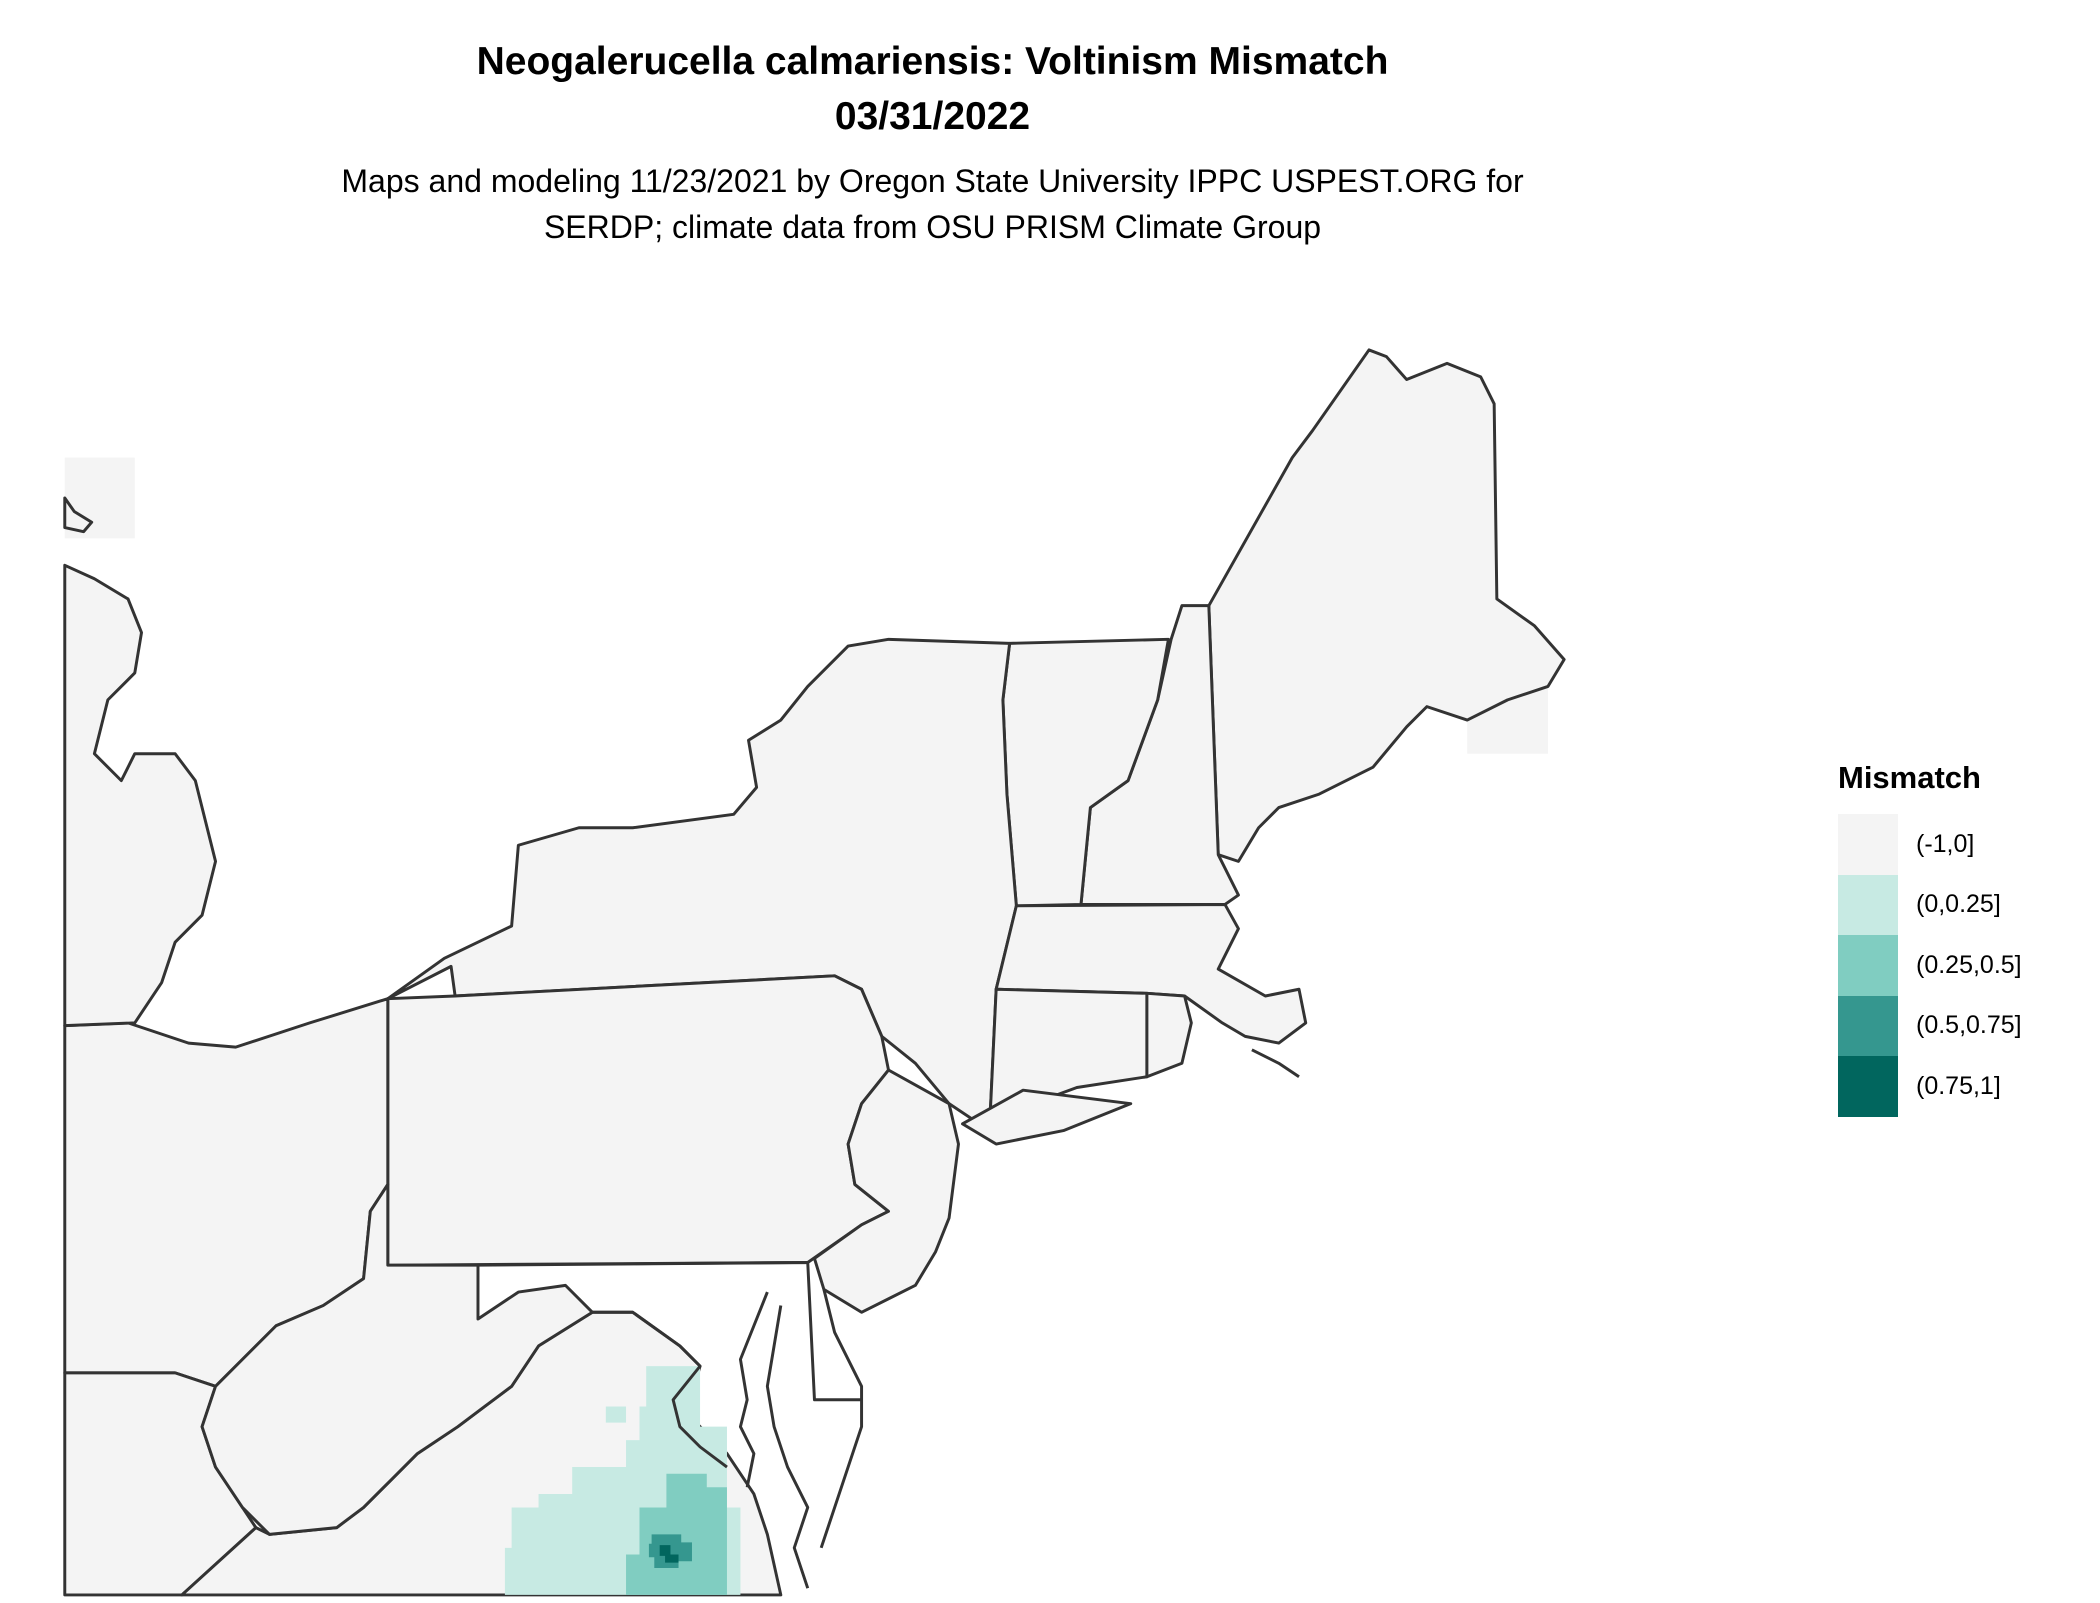 This screenshot has height=1603, width=2100. What do you see at coordinates (753, 1389) in the screenshot?
I see `chesapeake-bay-west-shore` at bounding box center [753, 1389].